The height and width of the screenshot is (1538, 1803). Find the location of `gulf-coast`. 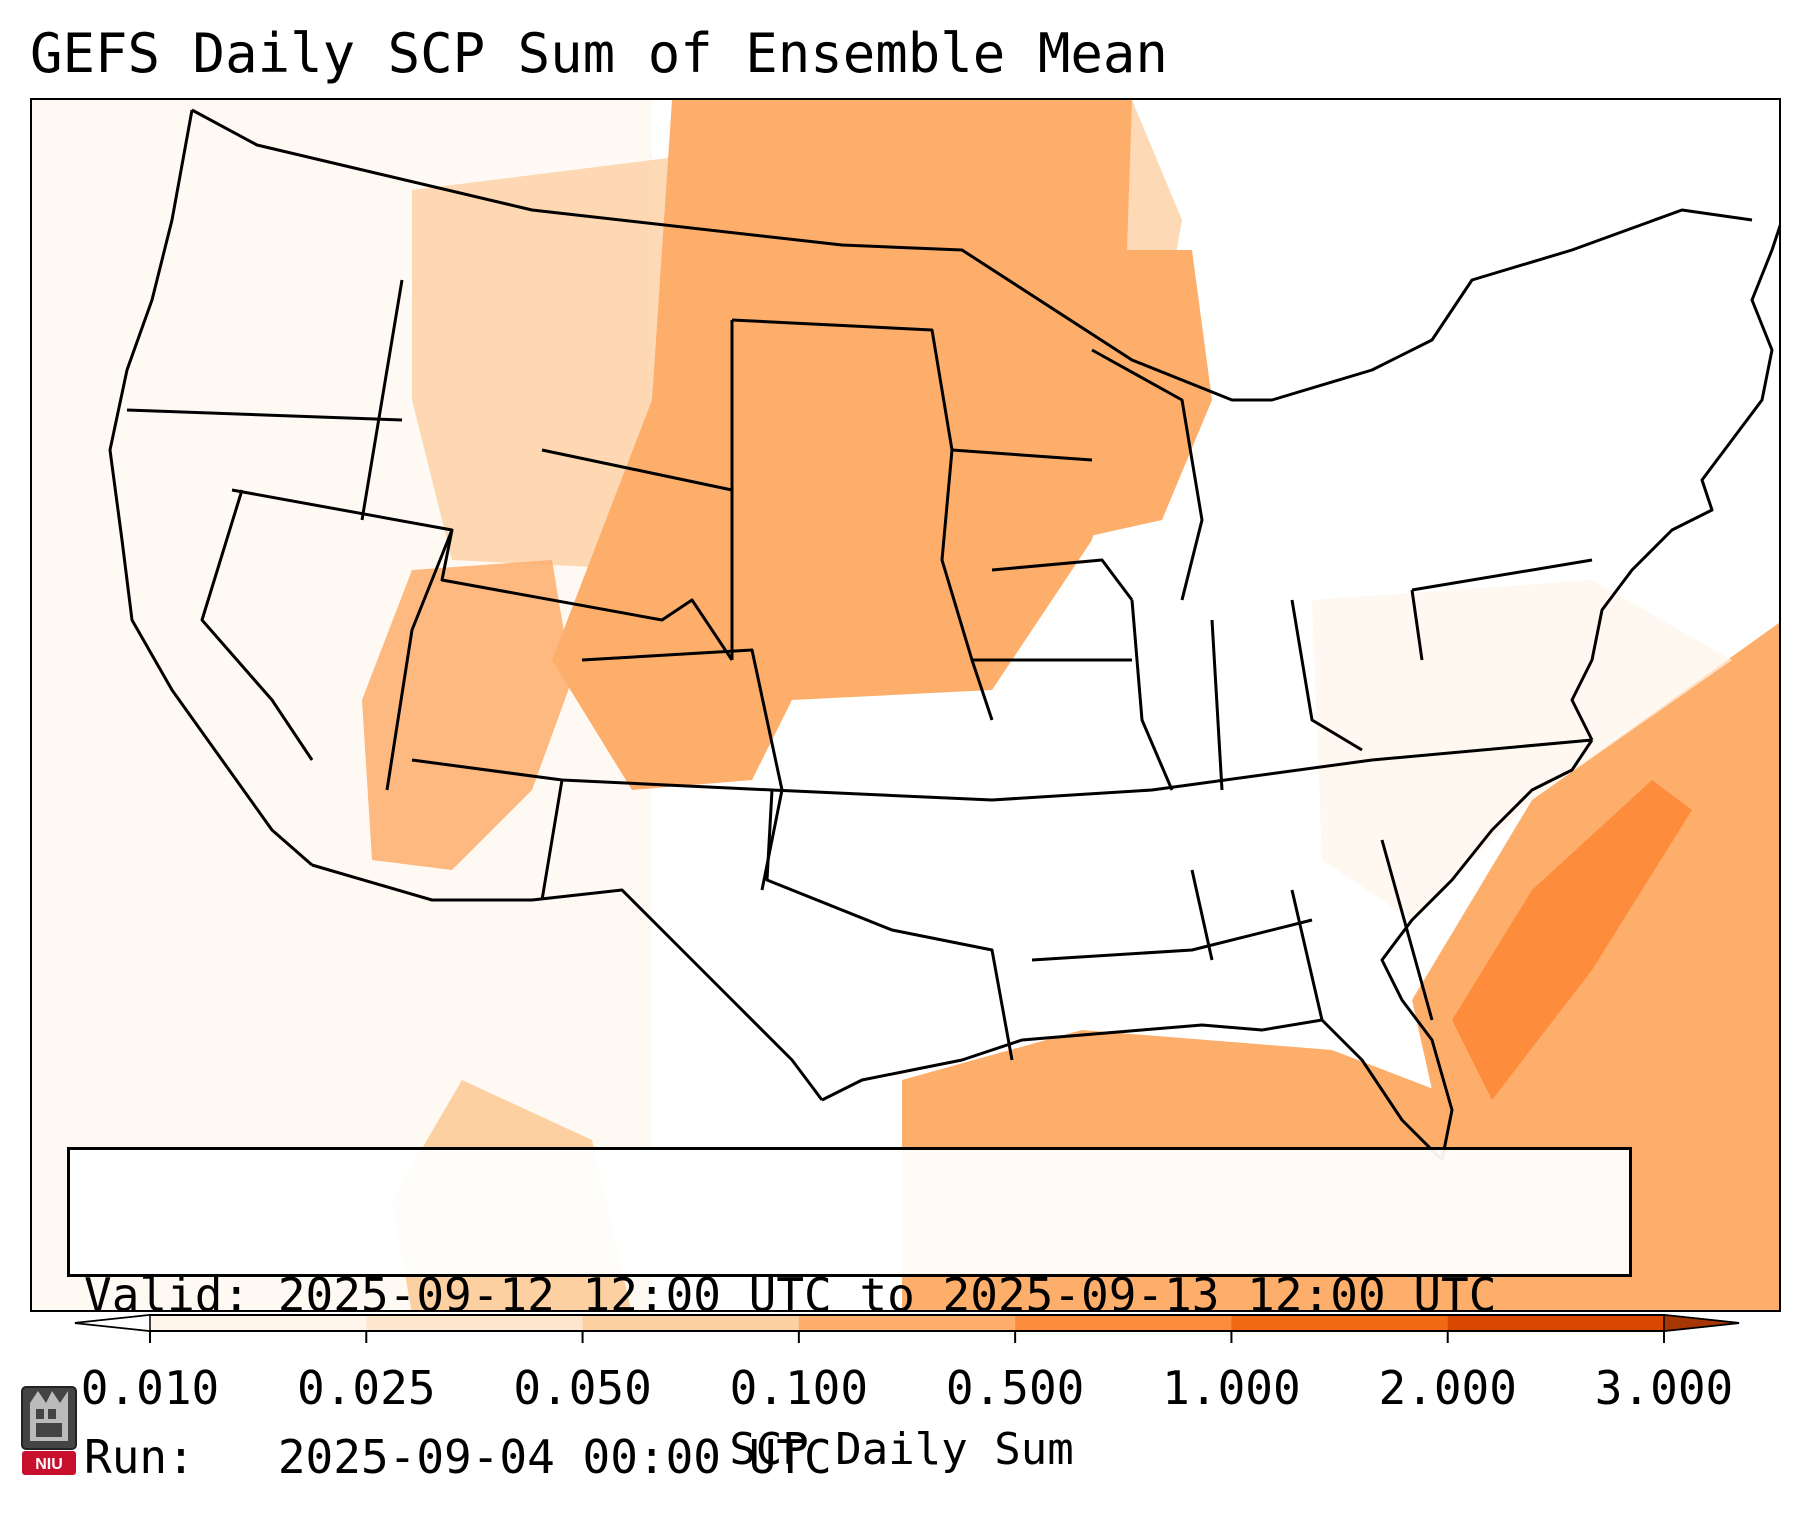

gulf-coast is located at coordinates (1132, 1090).